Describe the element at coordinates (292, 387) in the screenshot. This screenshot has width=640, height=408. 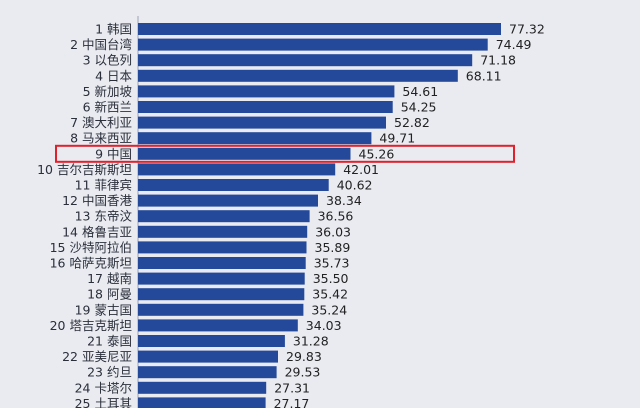
I see `value-label-24: 27.31` at that location.